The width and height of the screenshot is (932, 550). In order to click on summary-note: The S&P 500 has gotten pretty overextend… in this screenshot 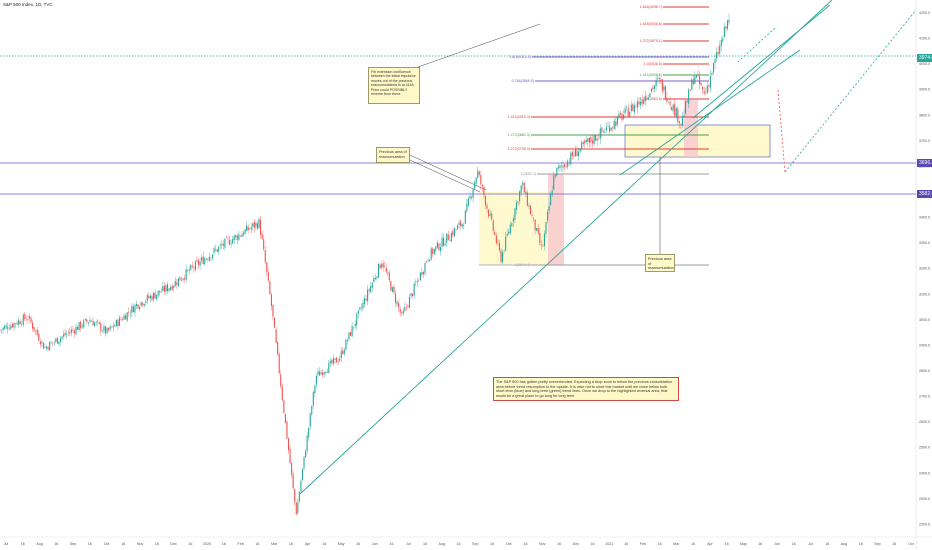, I will do `click(586, 389)`.